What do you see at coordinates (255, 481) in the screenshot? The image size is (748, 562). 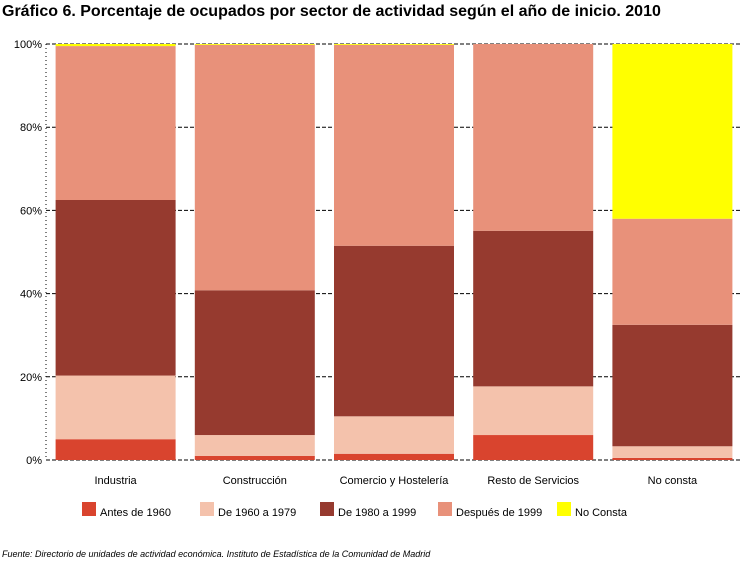 I see `x-tick-label: Construcción` at bounding box center [255, 481].